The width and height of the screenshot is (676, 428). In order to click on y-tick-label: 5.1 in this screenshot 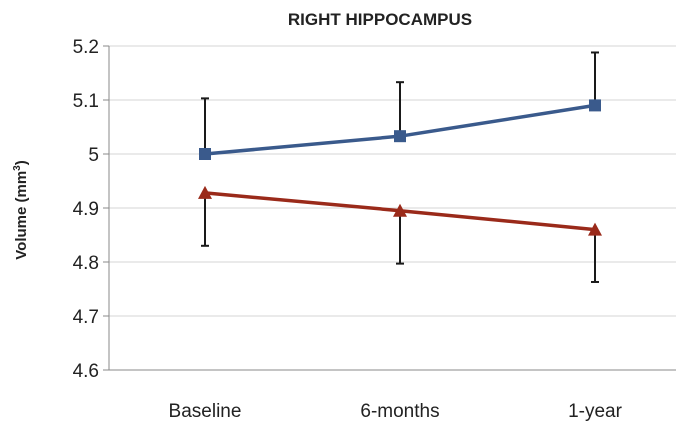, I will do `click(86, 101)`.